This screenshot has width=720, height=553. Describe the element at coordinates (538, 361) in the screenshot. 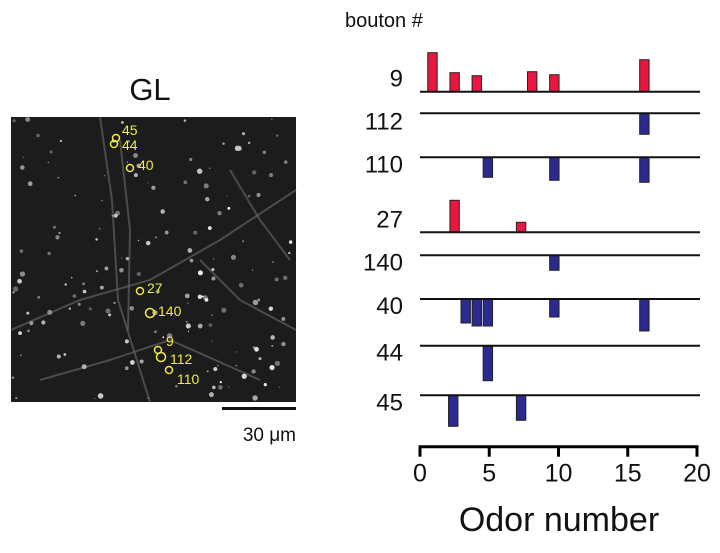

I see `row-44: 44` at that location.